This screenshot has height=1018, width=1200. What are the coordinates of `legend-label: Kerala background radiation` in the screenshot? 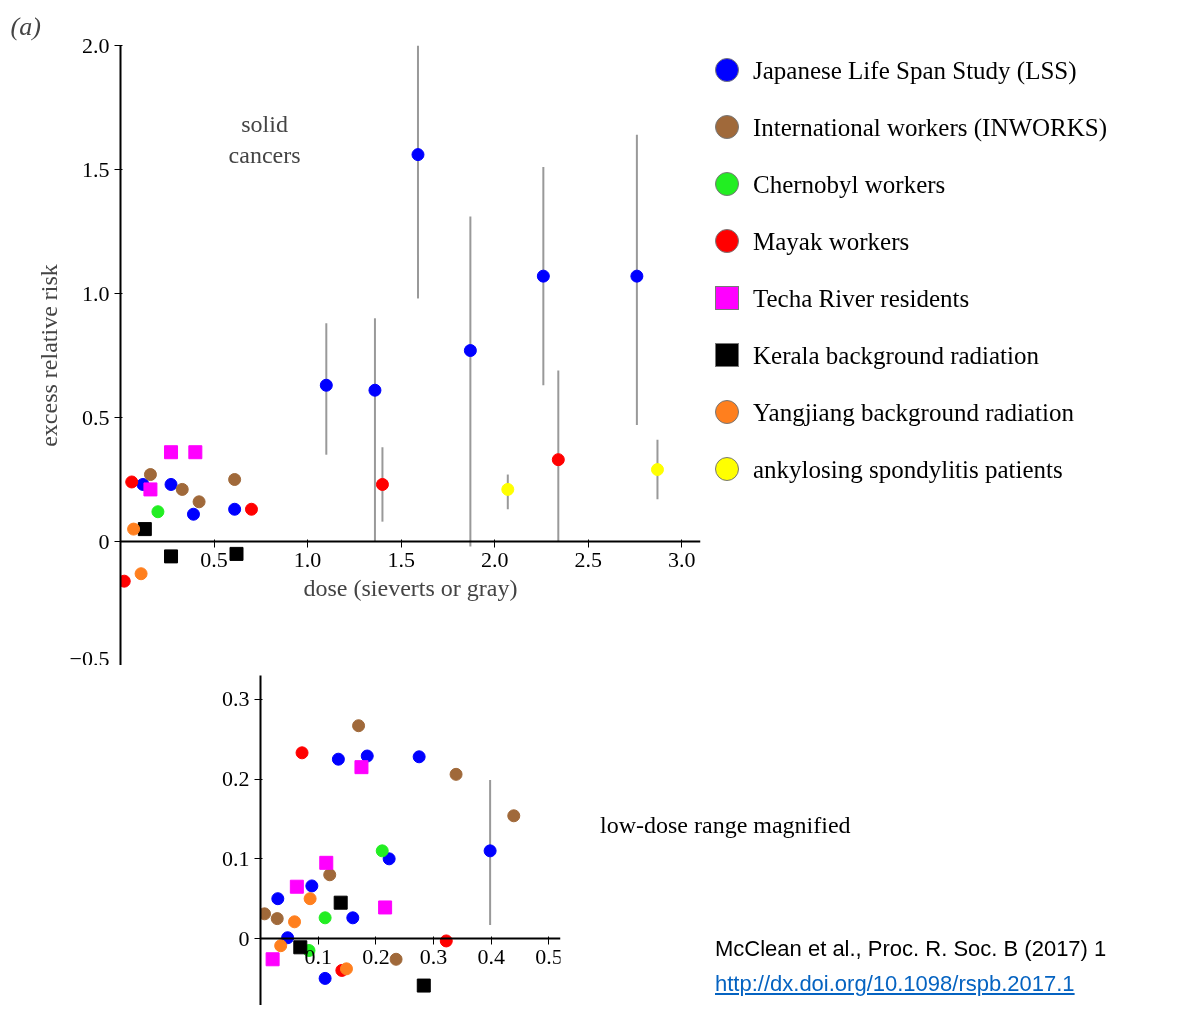 It's located at (896, 355).